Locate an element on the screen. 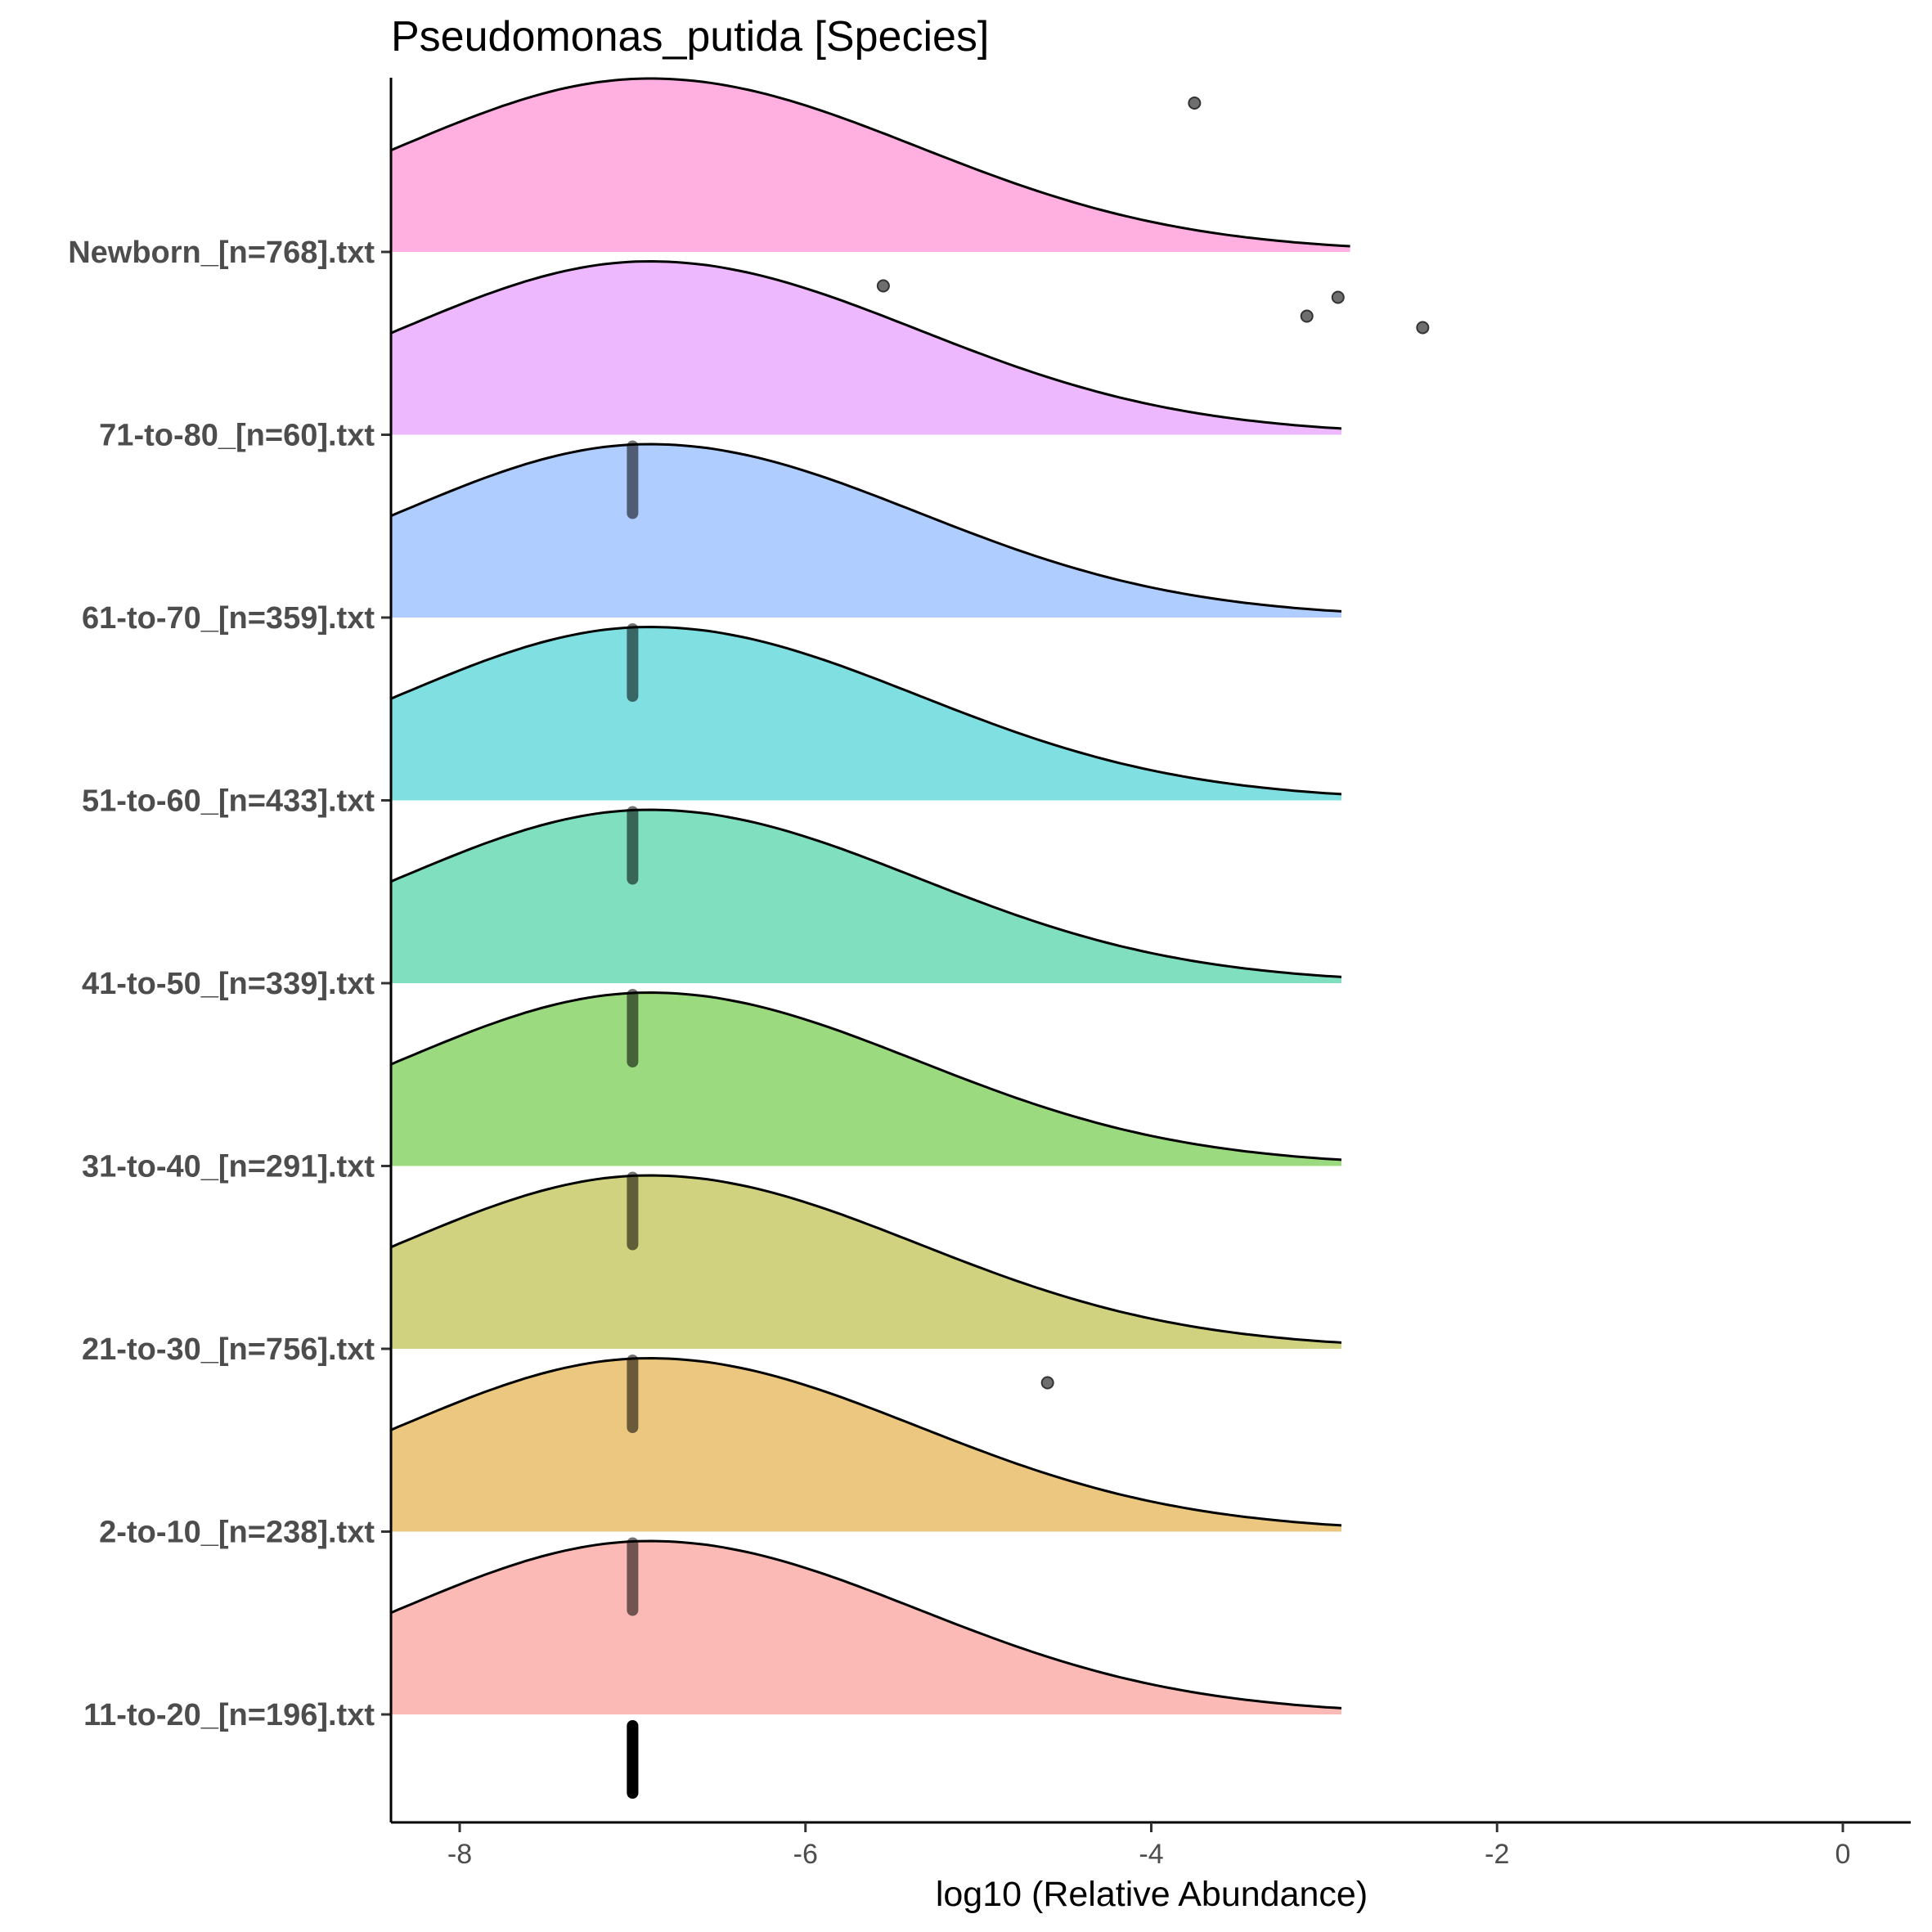  x-tick-label: -2 is located at coordinates (1497, 1855).